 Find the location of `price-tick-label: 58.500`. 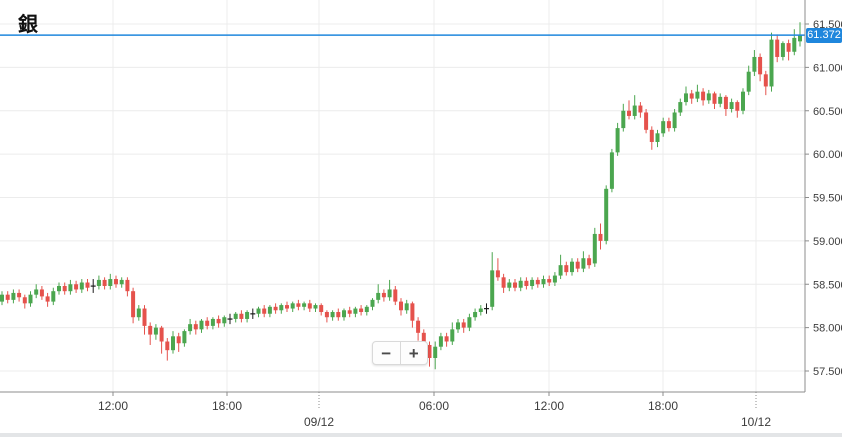

price-tick-label: 58.500 is located at coordinates (827, 285).